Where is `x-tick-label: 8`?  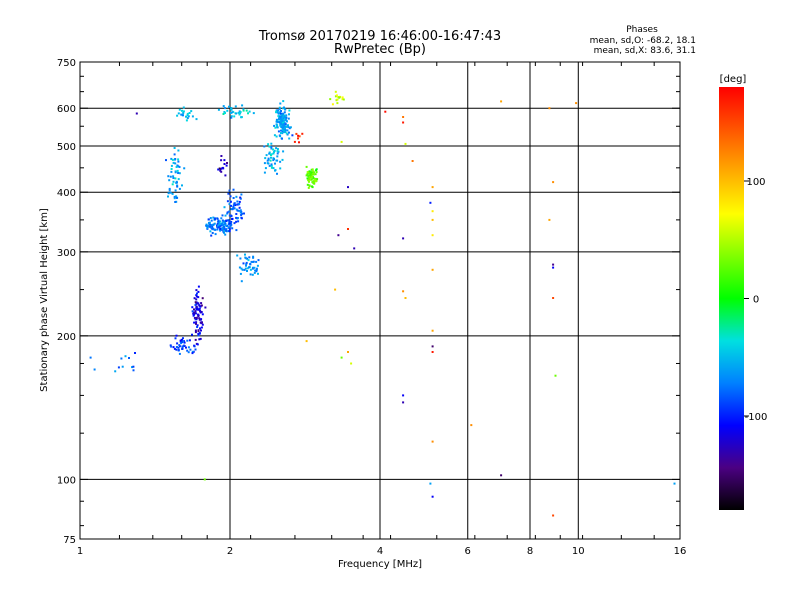 x-tick-label: 8 is located at coordinates (530, 551).